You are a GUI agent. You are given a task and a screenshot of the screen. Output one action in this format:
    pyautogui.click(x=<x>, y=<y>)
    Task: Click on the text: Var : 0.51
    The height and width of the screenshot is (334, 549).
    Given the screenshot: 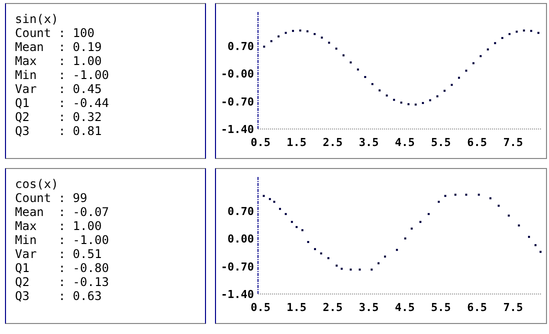 What is the action you would take?
    pyautogui.click(x=58, y=254)
    